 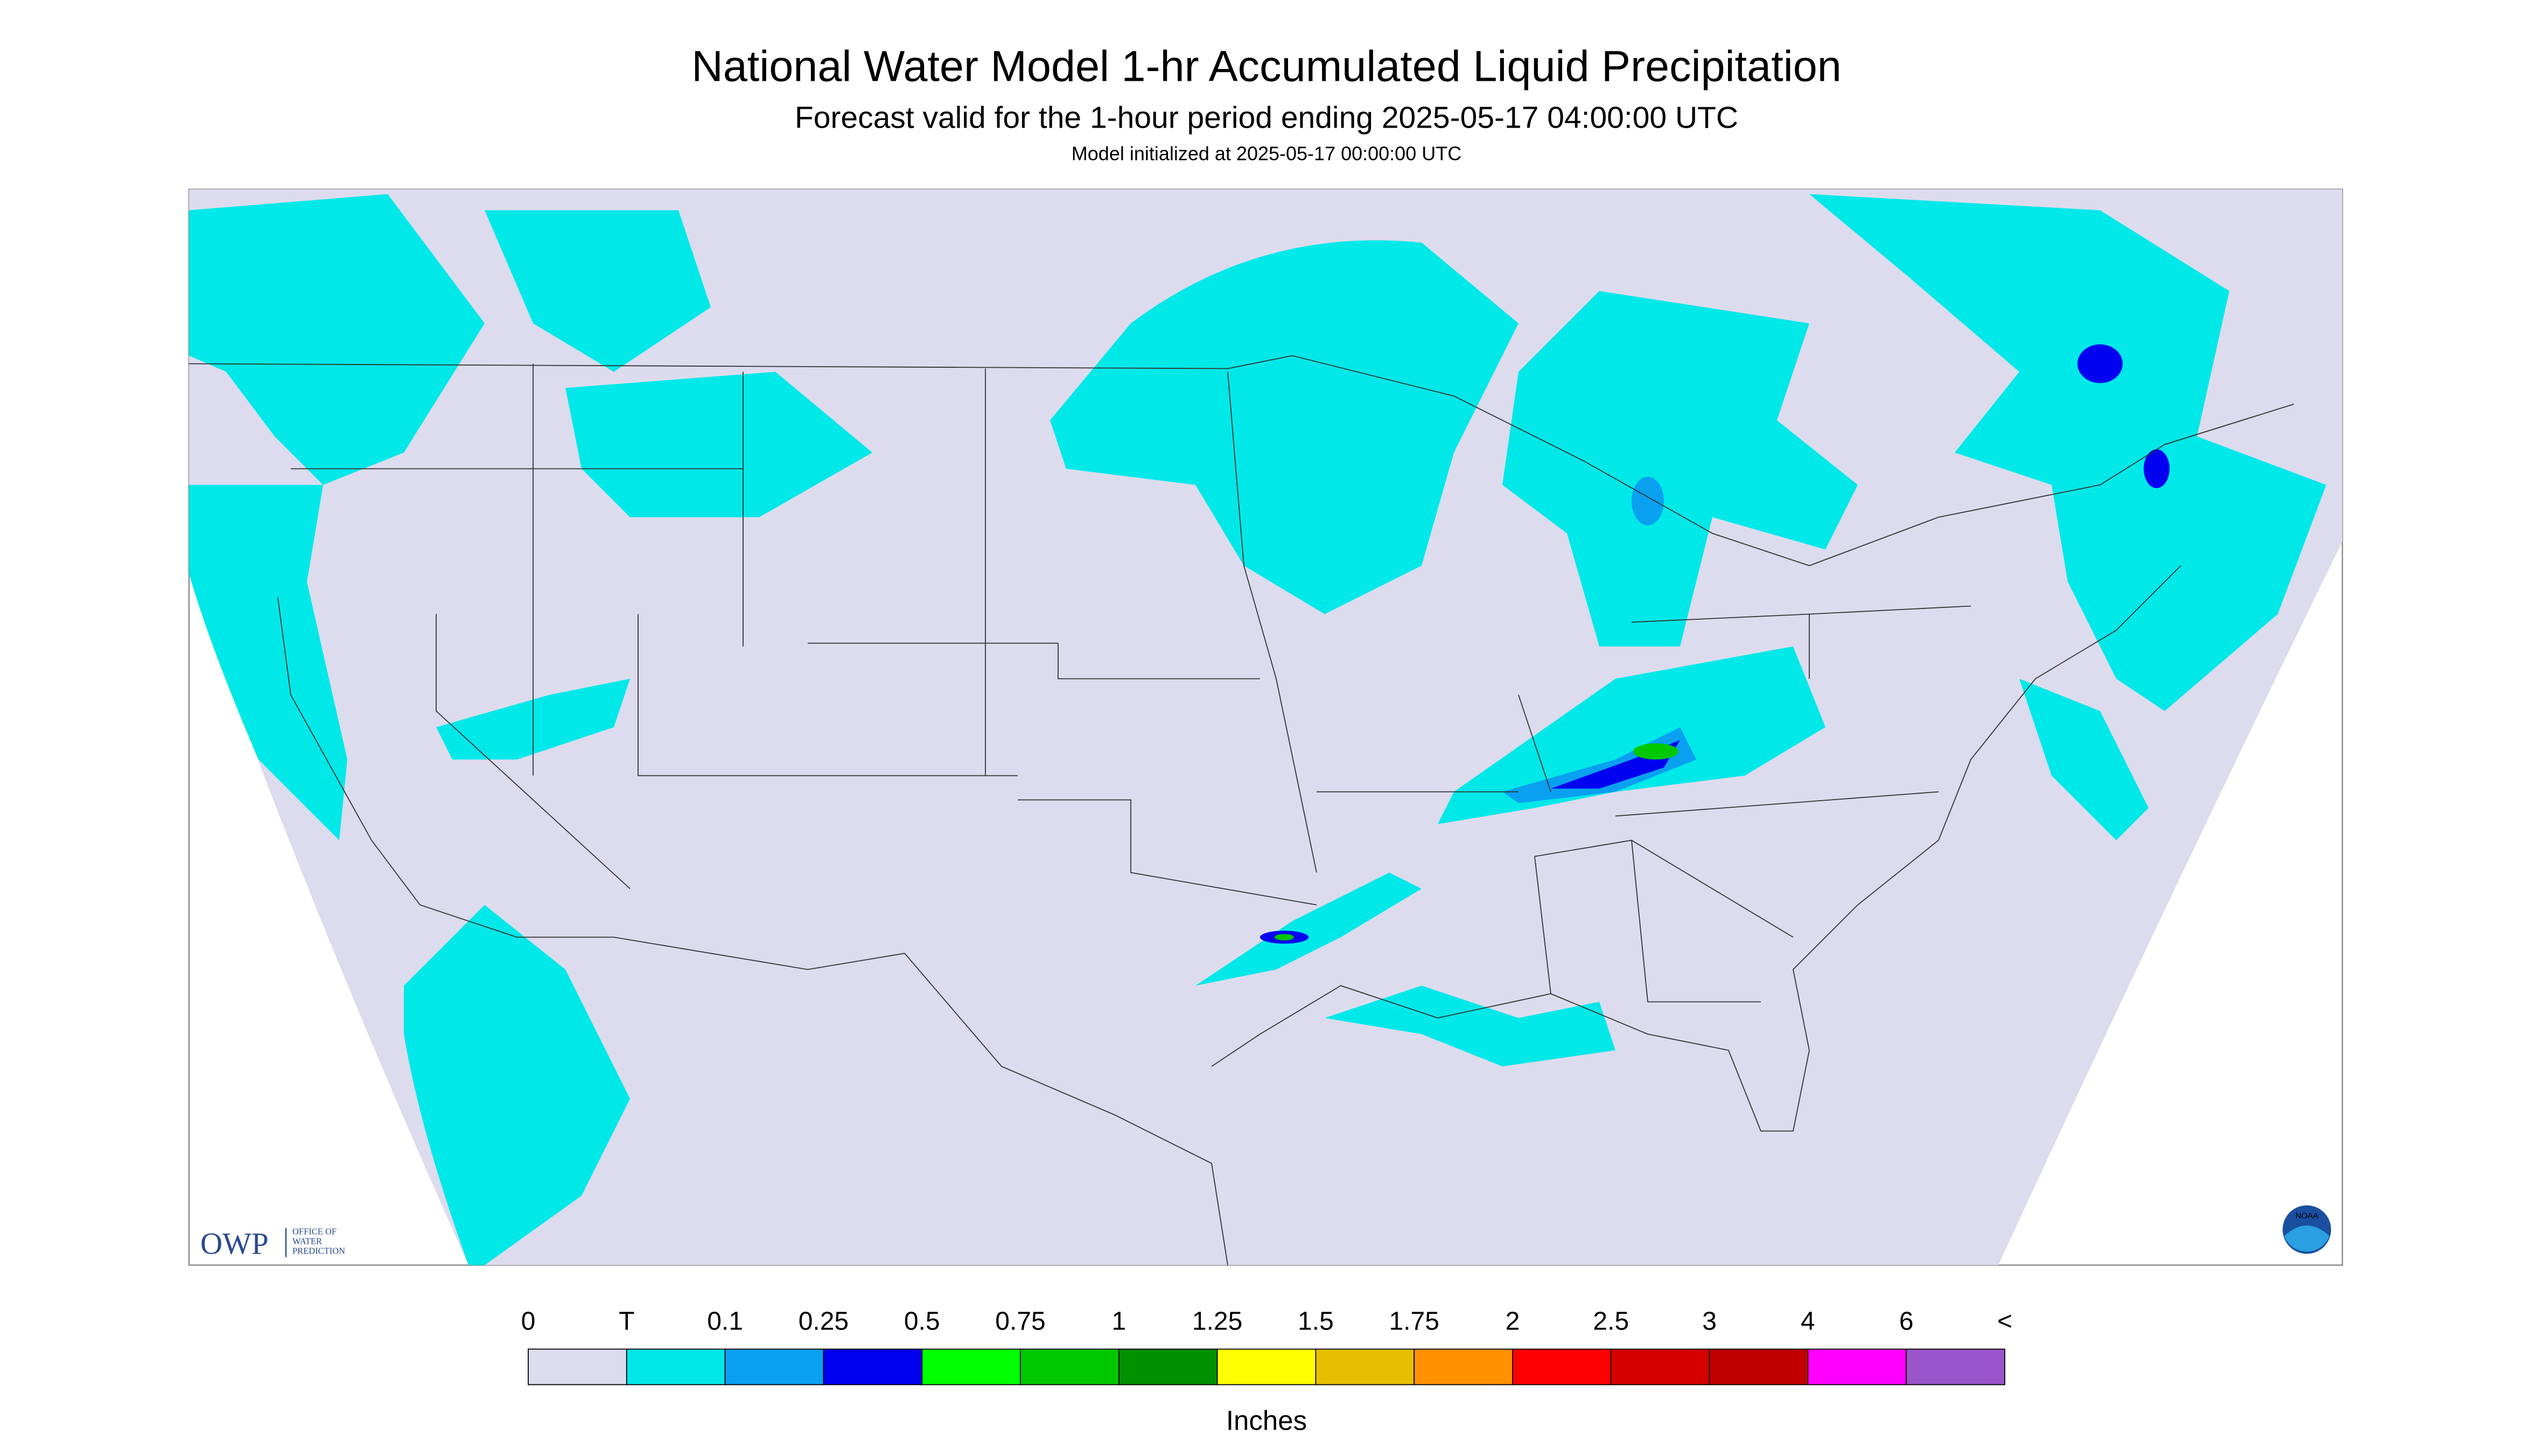 I want to click on owp-logo: OWP OFFICE OF WATER PREDICTION, so click(x=272, y=1244).